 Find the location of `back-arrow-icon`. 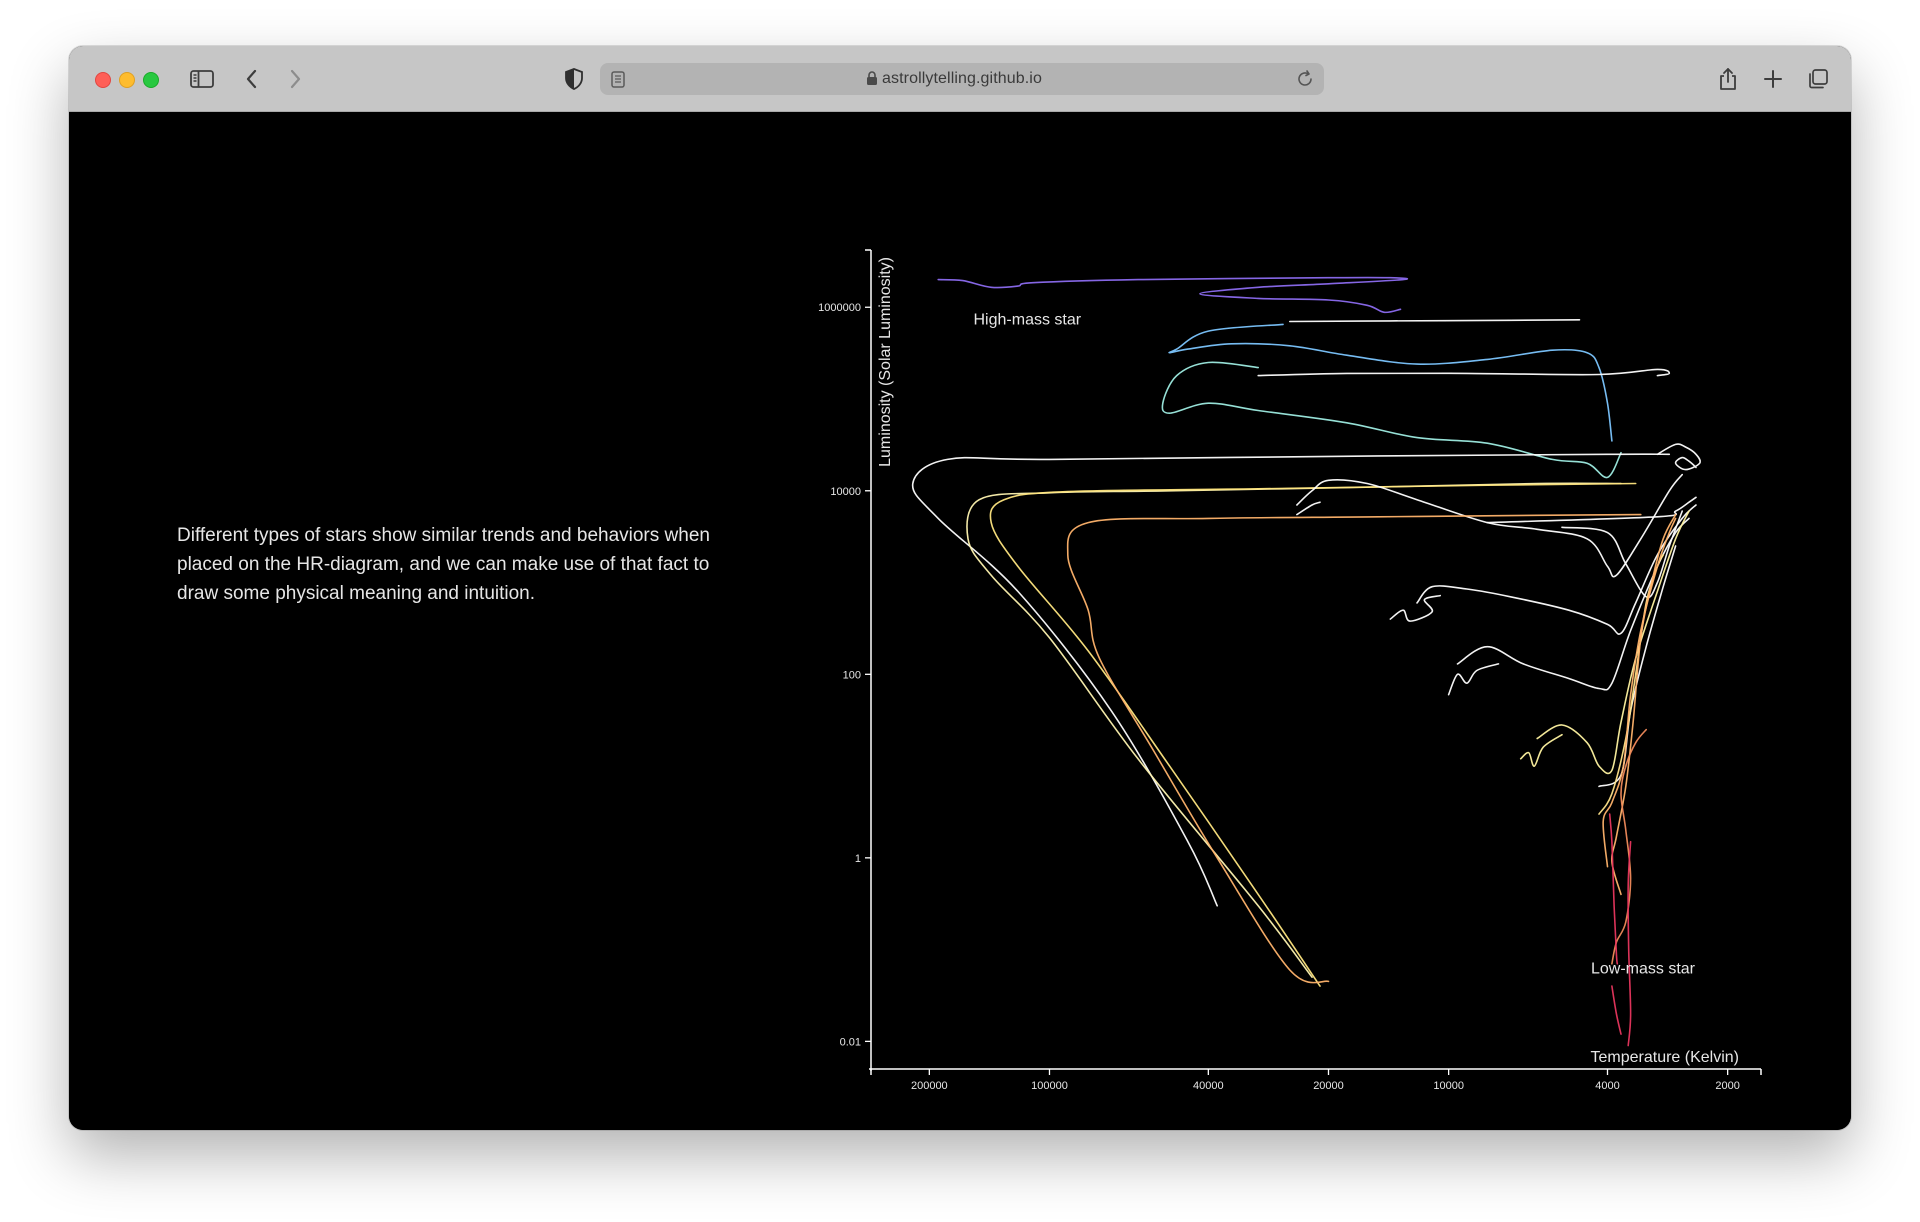

back-arrow-icon is located at coordinates (252, 79).